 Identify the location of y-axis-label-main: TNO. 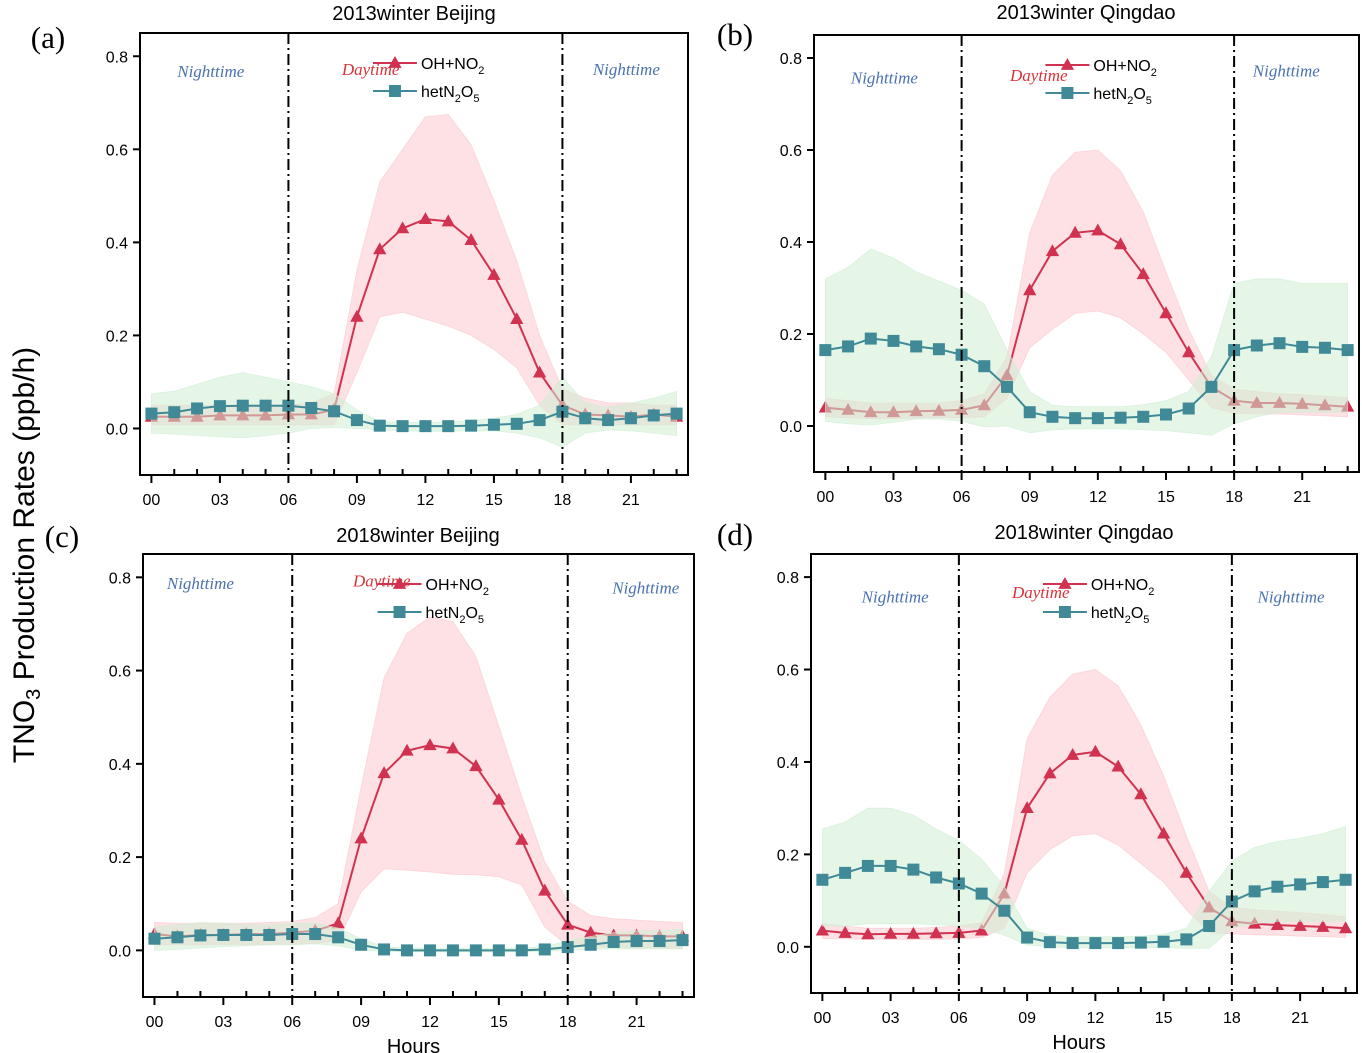
(24, 731).